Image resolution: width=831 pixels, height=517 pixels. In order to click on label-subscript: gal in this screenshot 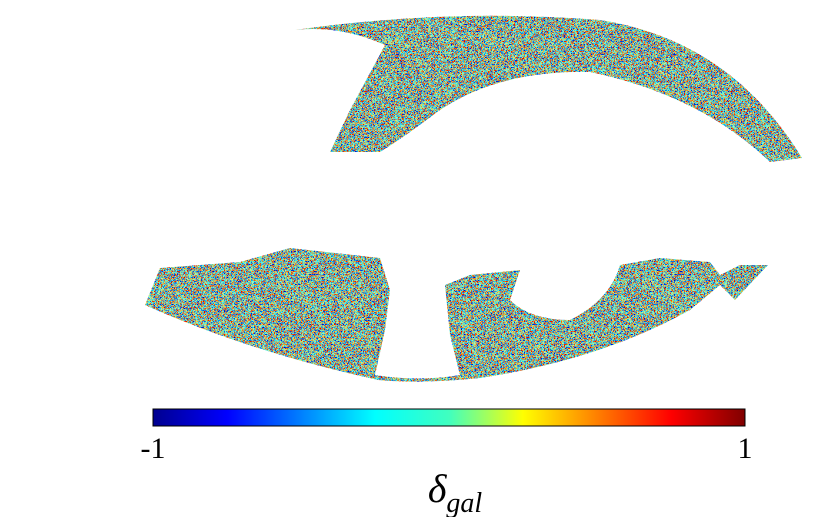, I will do `click(464, 502)`.